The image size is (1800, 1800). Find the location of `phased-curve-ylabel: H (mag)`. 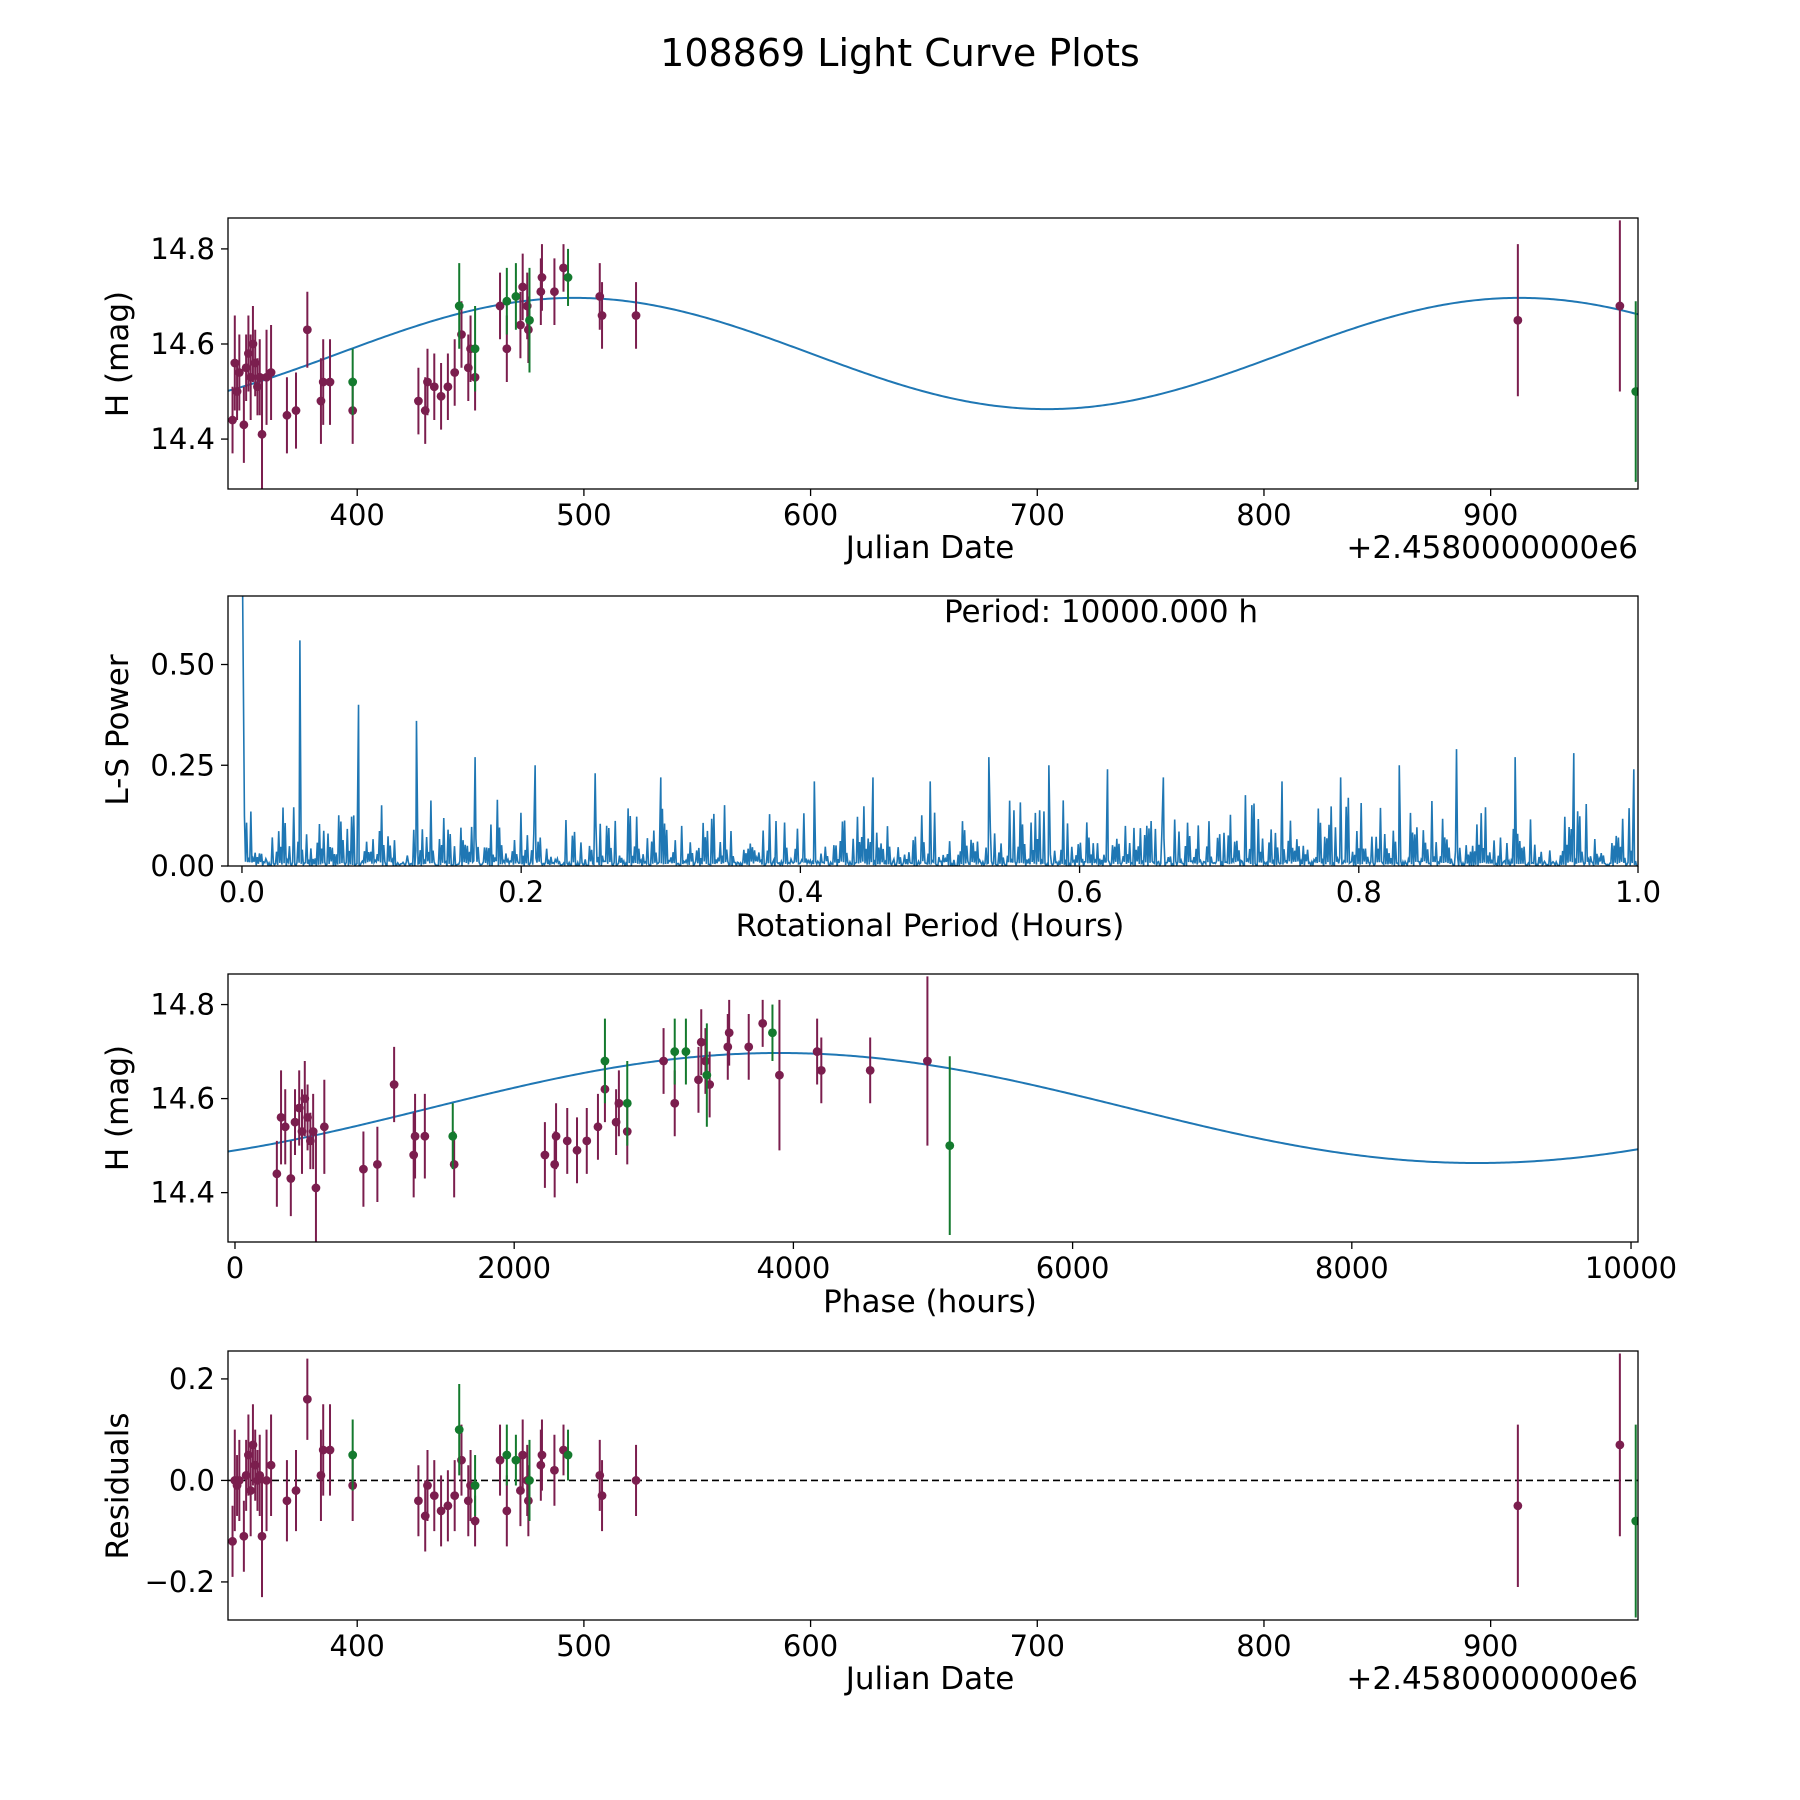

phased-curve-ylabel: H (mag) is located at coordinates (118, 1108).